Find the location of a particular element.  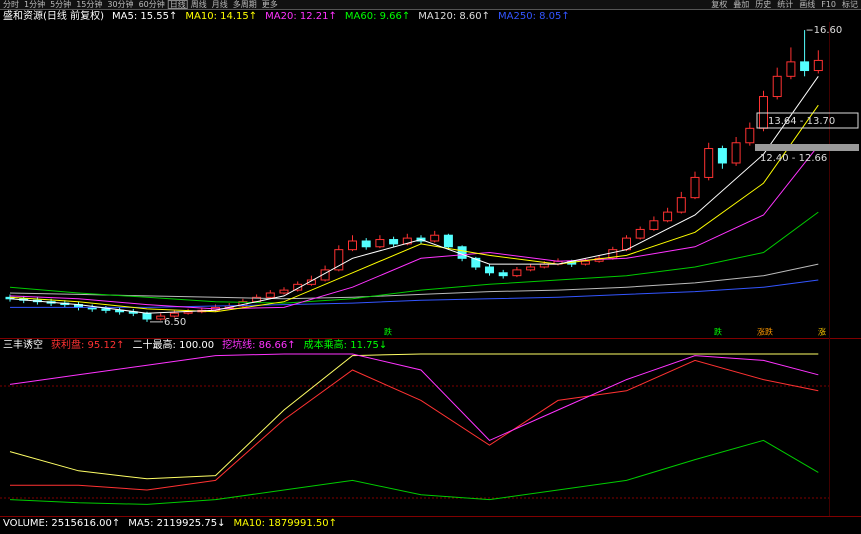

tab: 月线 is located at coordinates (220, 4).